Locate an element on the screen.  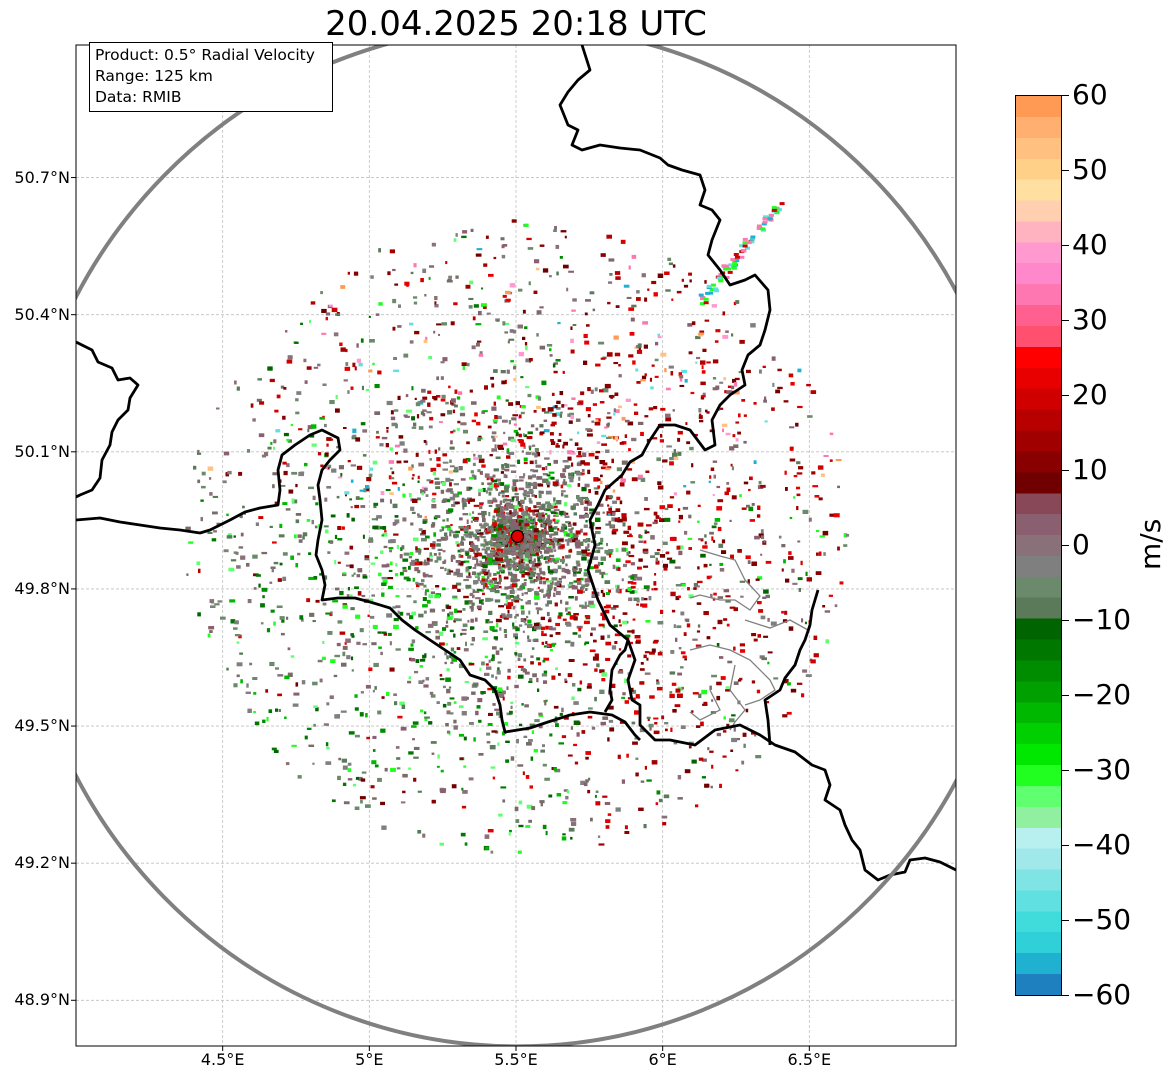
colorbar-tick-label: 10 is located at coordinates (1090, 469).